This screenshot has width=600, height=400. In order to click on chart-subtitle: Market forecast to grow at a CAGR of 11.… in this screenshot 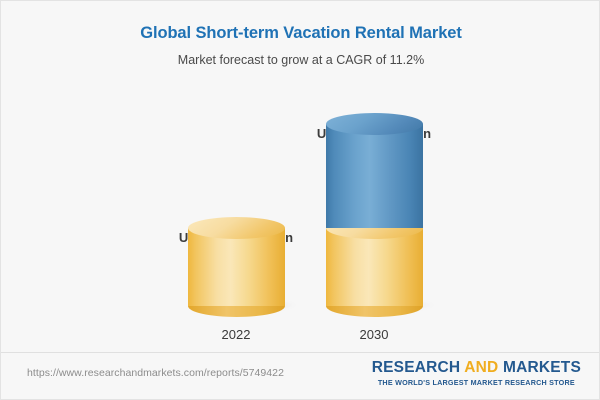, I will do `click(301, 60)`.